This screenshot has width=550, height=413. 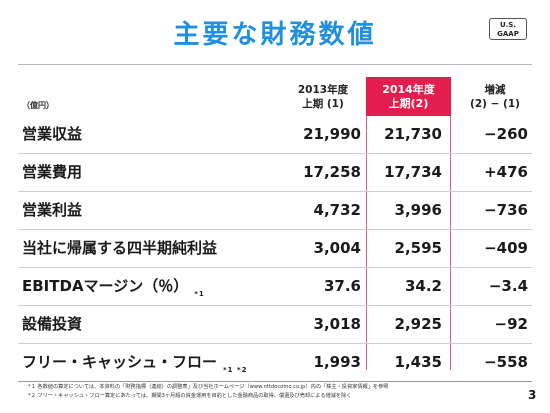 I want to click on column-header-2014-h1: 2014年度 上期(2), so click(x=408, y=96).